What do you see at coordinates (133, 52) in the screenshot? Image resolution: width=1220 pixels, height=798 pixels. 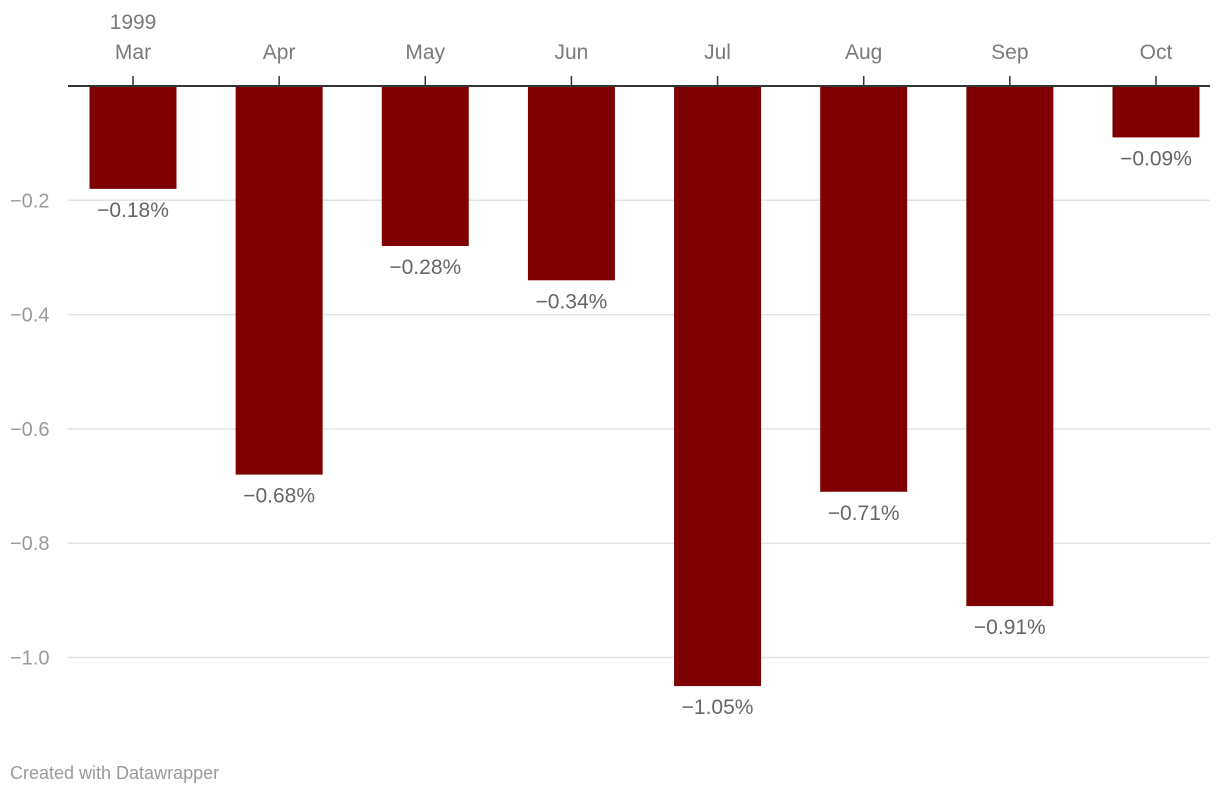 I see `x-tick-label: Mar` at bounding box center [133, 52].